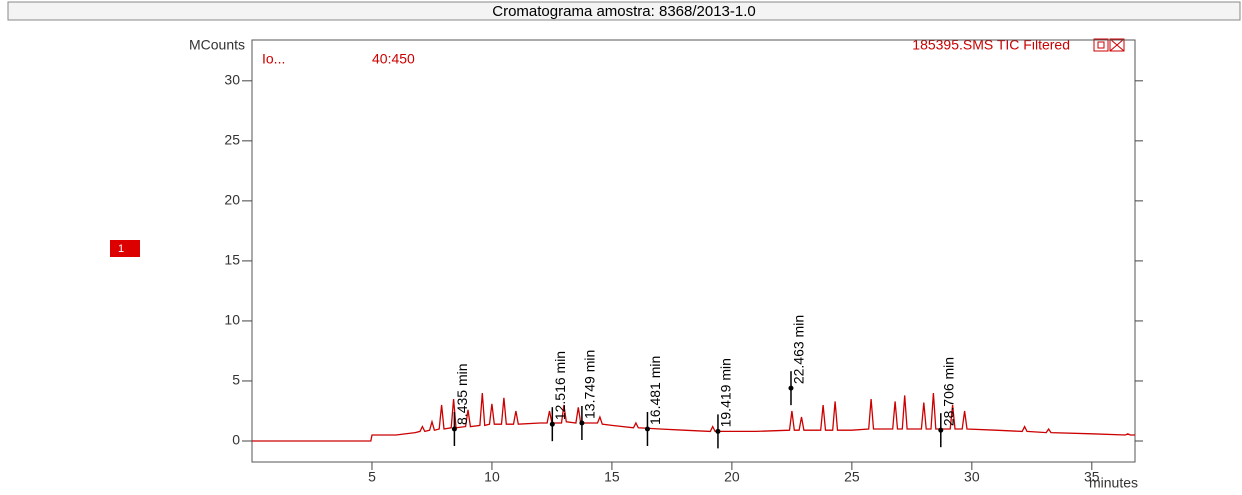  I want to click on restore-icon, so click(1101, 45).